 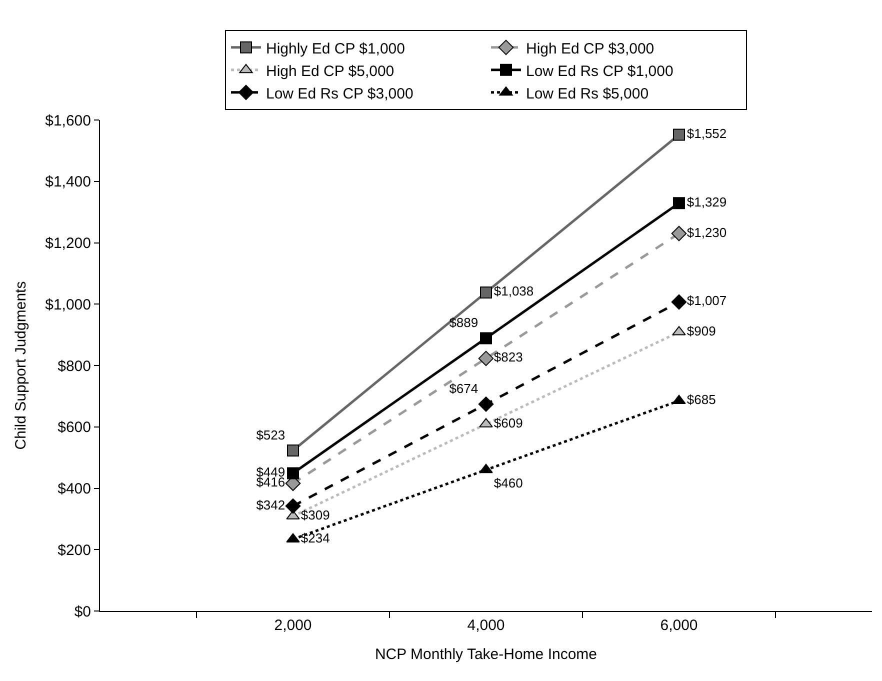 What do you see at coordinates (600, 71) in the screenshot?
I see `legend-label: Low Ed Rs CP $1,000` at bounding box center [600, 71].